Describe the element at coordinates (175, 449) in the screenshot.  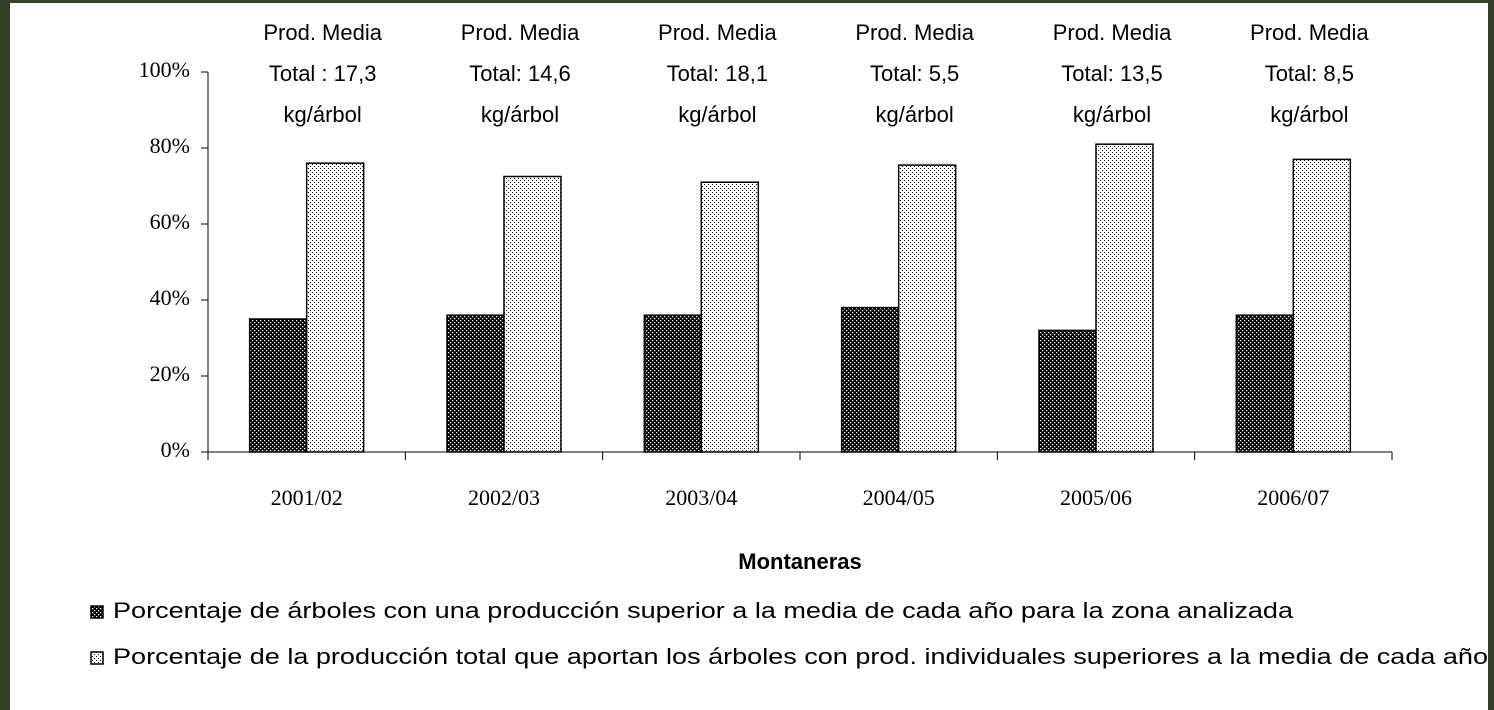
I see `y-tick-label: 0%` at that location.